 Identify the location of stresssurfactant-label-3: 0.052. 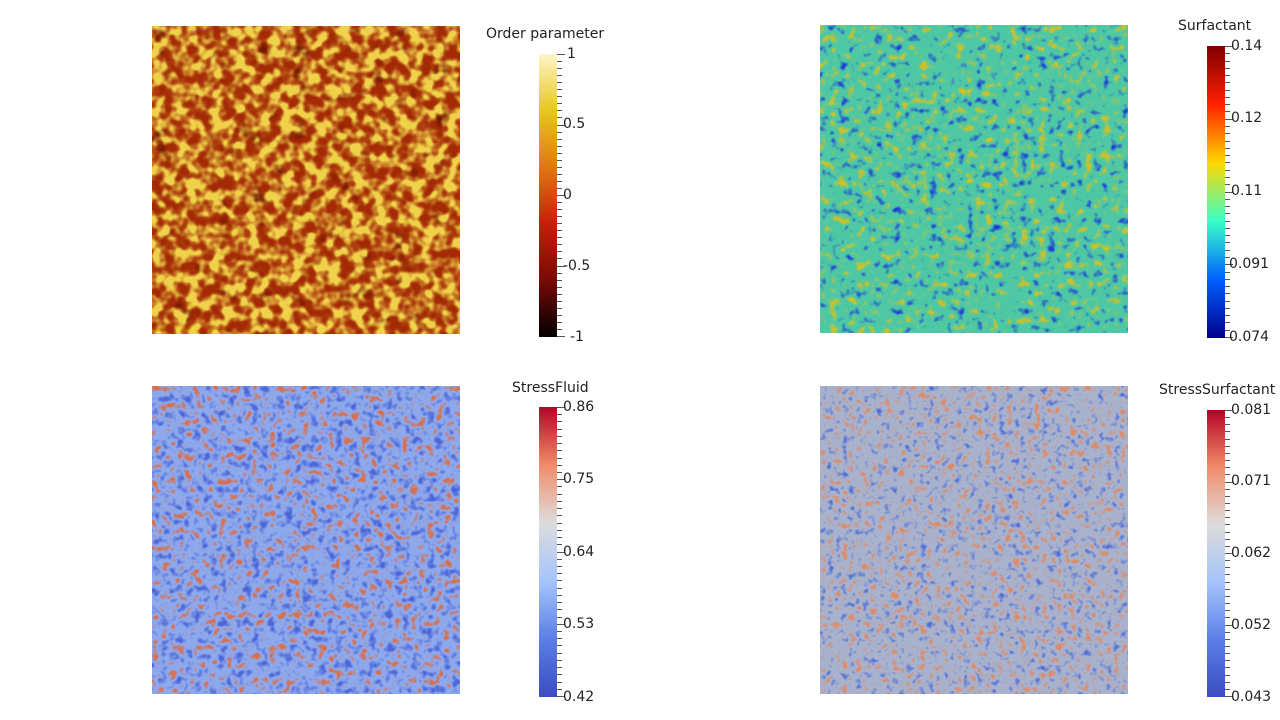
(1251, 625).